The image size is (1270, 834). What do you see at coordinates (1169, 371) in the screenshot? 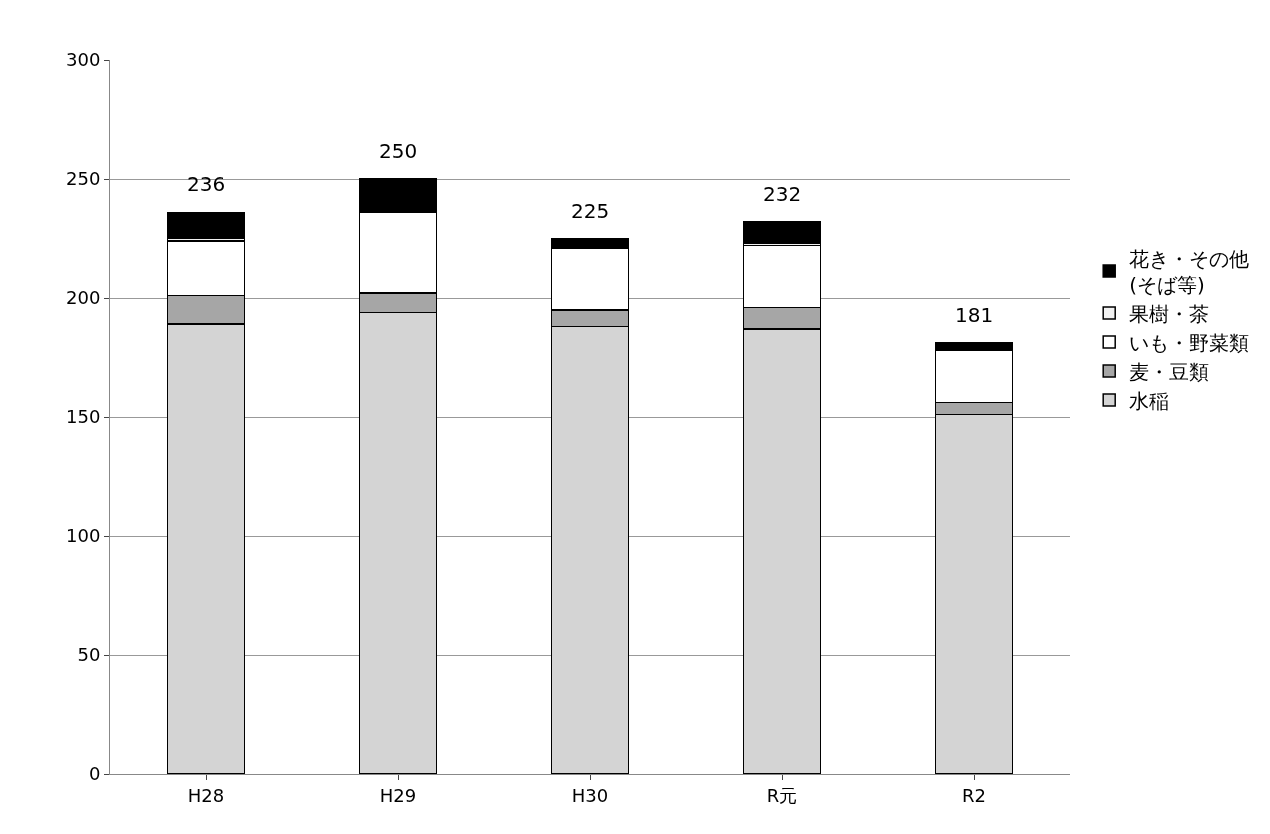
I see `legend-label: 麦・豆類` at bounding box center [1169, 371].